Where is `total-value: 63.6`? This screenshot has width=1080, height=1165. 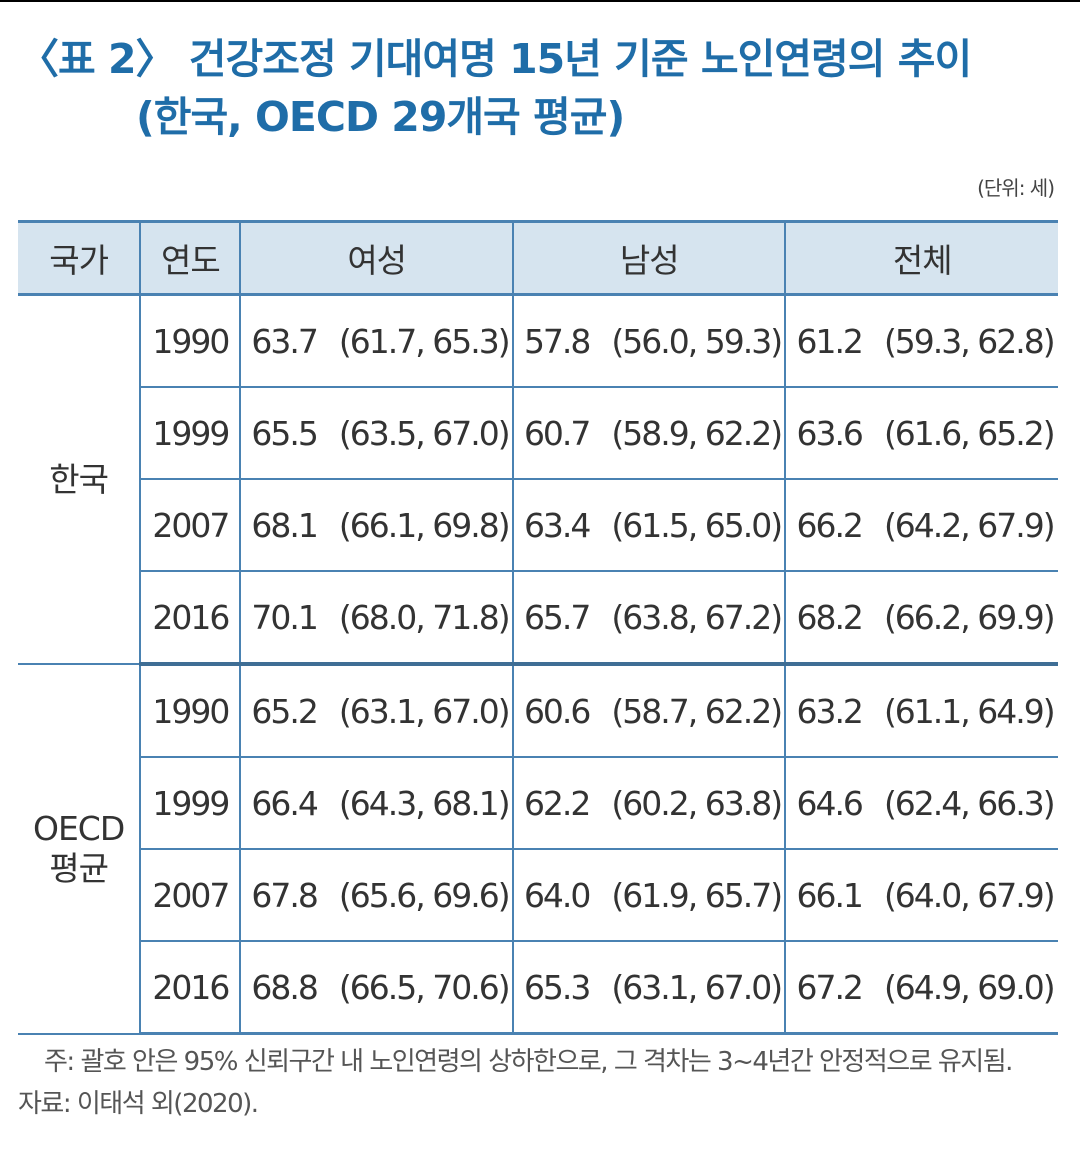 total-value: 63.6 is located at coordinates (829, 433).